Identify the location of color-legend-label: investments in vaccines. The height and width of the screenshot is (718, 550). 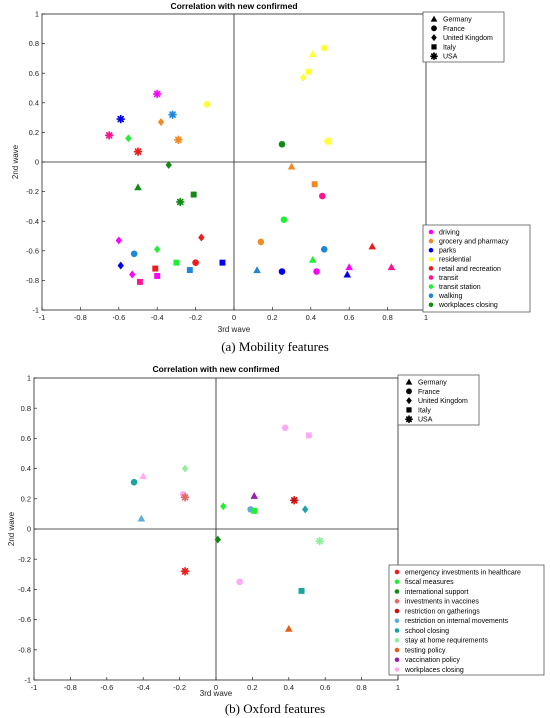
(442, 602).